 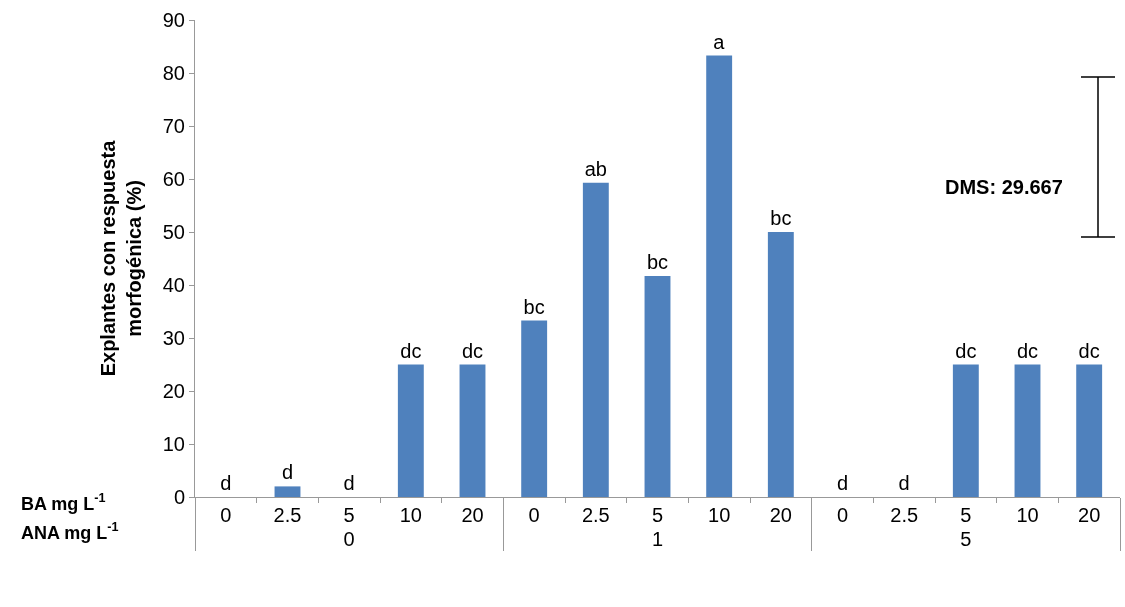 What do you see at coordinates (173, 338) in the screenshot?
I see `y-tick-label: 30` at bounding box center [173, 338].